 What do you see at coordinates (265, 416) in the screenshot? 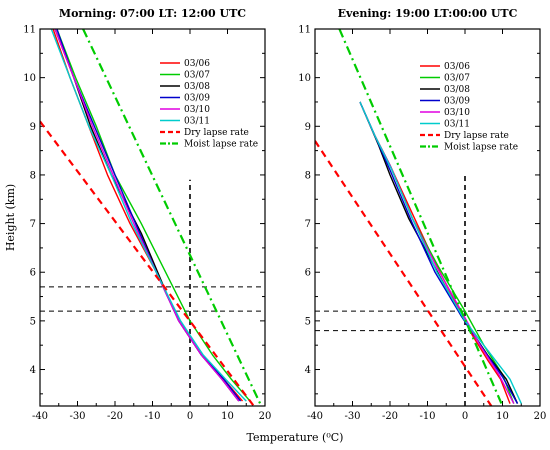
I see `morning-x-tick-label: 20` at bounding box center [265, 416].